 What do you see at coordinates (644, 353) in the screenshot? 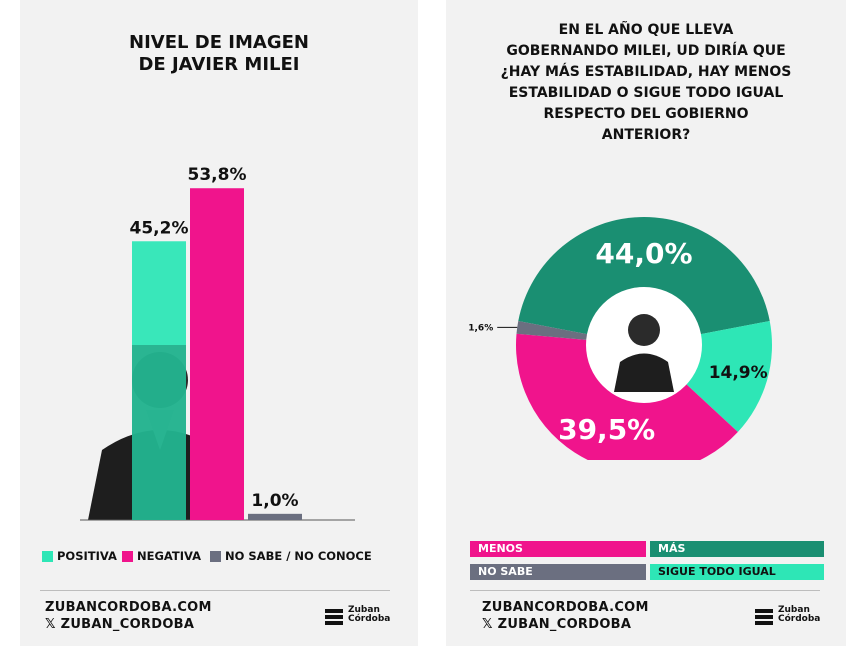
I see `person-photo` at bounding box center [644, 353].